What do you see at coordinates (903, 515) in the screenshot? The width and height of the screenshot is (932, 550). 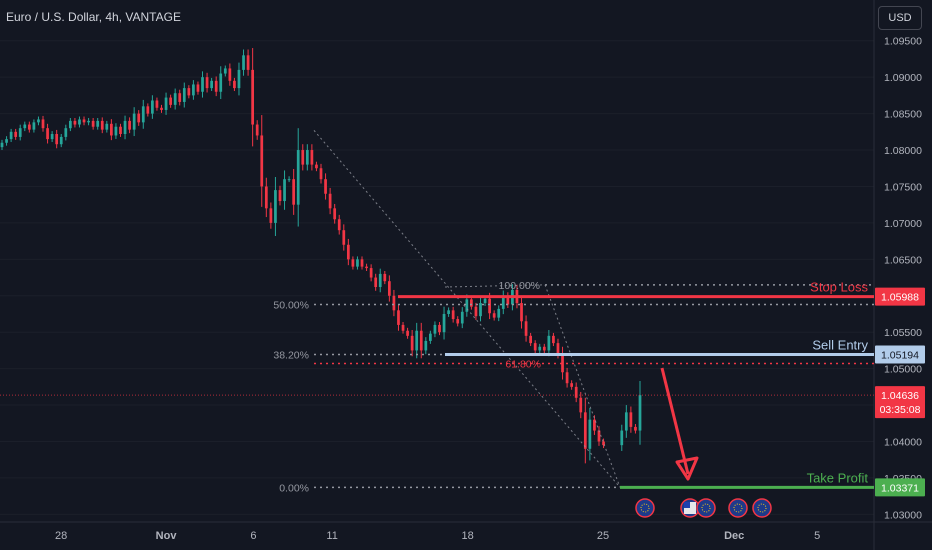 I see `price-tick-label: 1.03000` at bounding box center [903, 515].